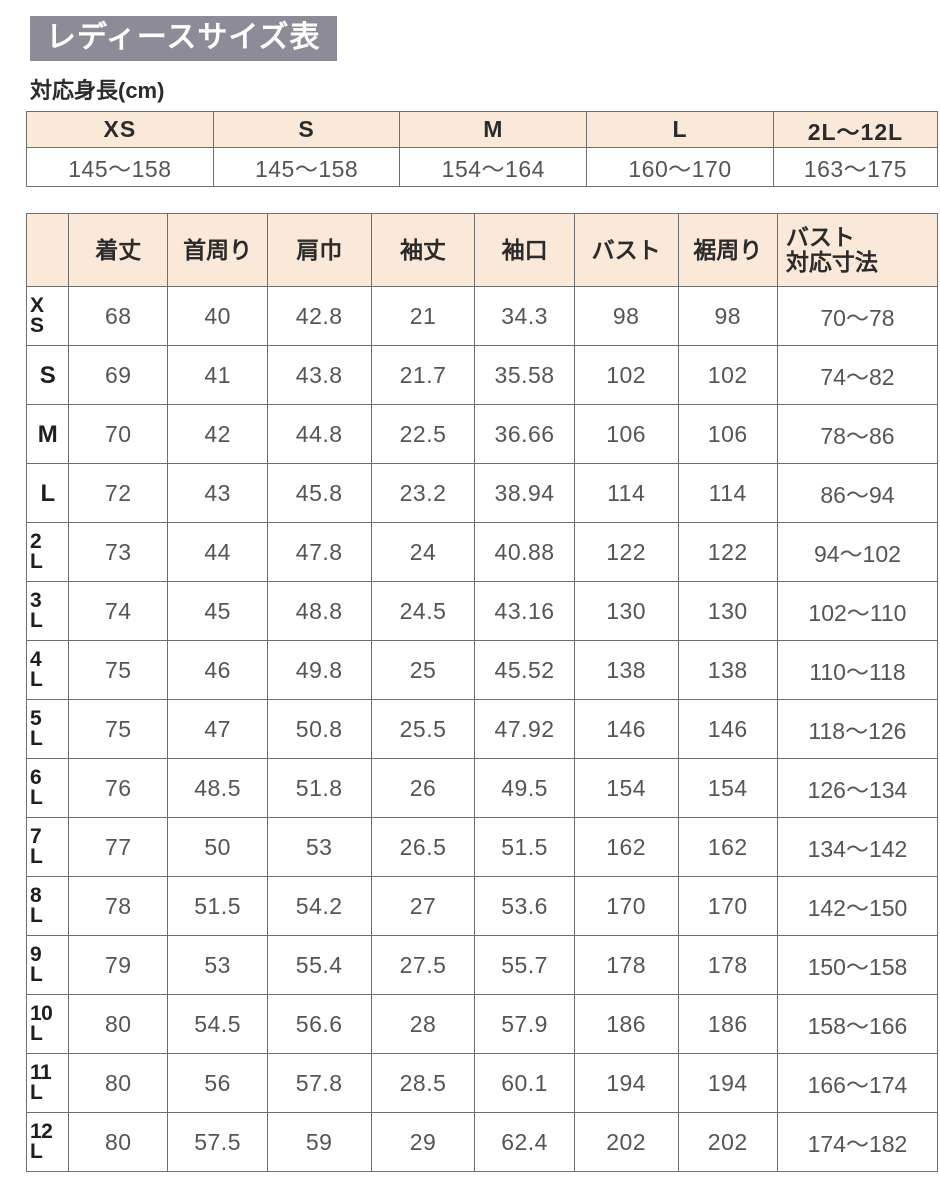 The height and width of the screenshot is (1200, 940). Describe the element at coordinates (36, 719) in the screenshot. I see `size-label-line: 5` at that location.